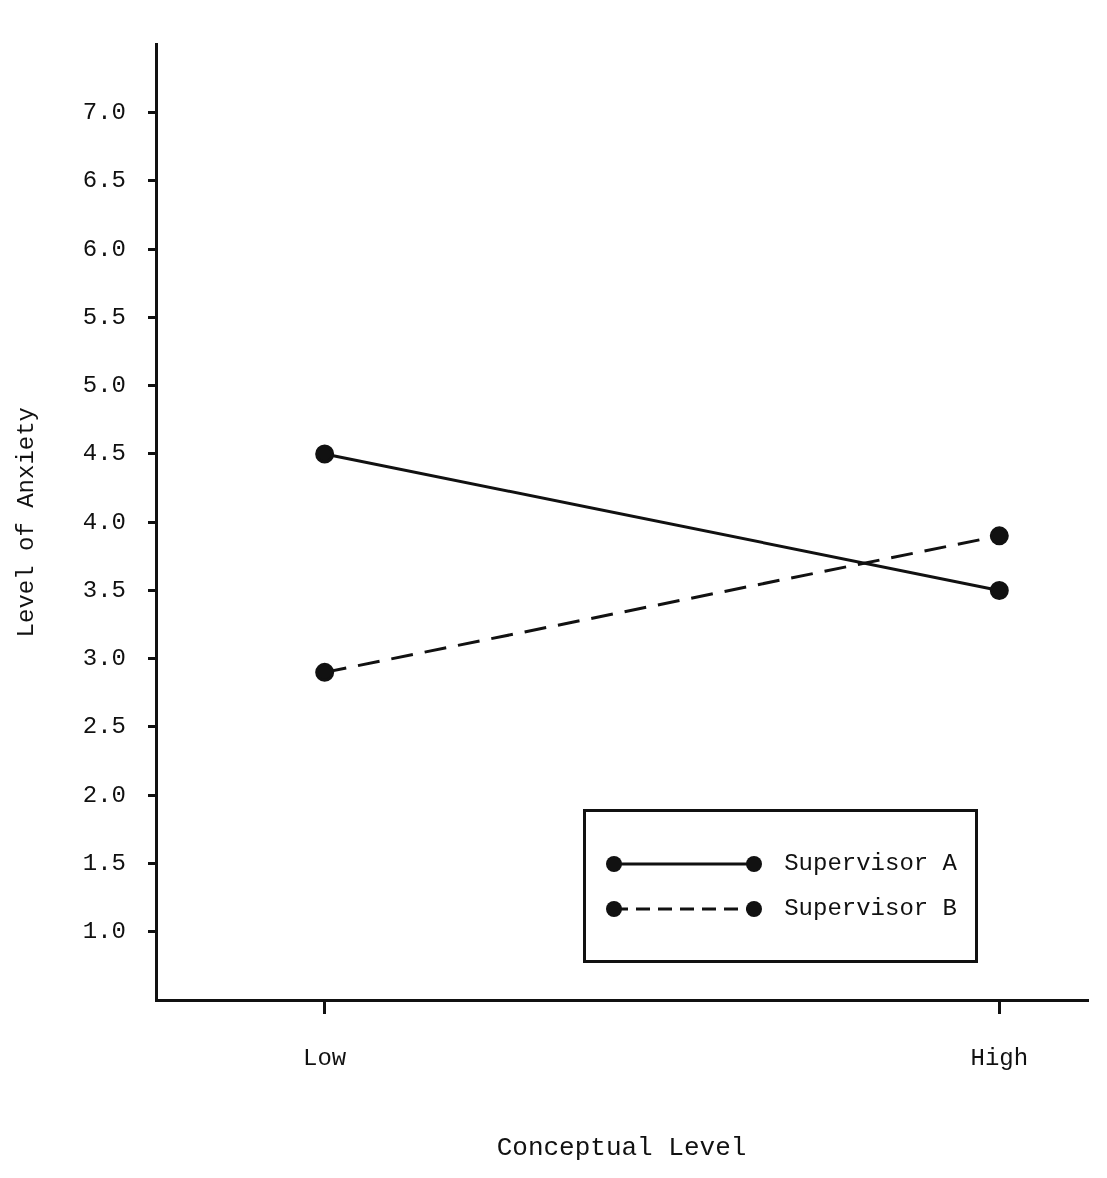  Describe the element at coordinates (104, 386) in the screenshot. I see `y-tick-label: 5.0` at that location.